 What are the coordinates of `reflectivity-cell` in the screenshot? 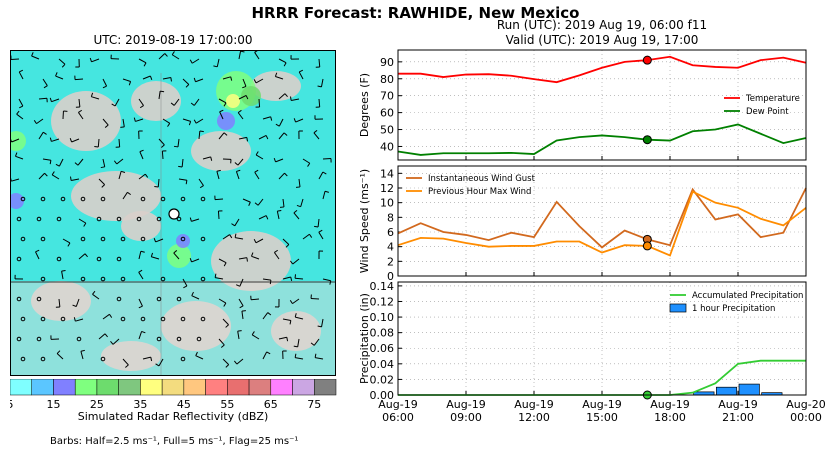 It's located at (233, 101).